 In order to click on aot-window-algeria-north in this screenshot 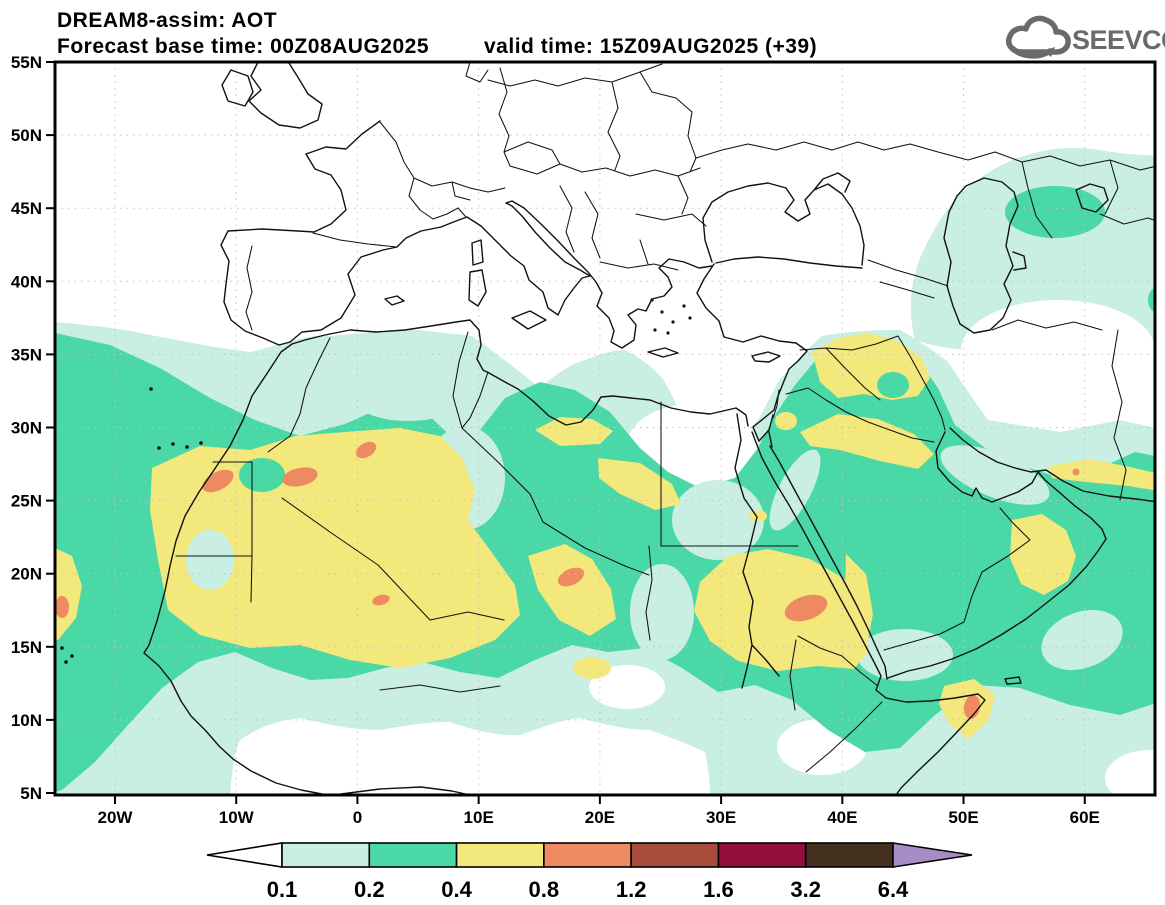, I will do `click(408, 404)`.